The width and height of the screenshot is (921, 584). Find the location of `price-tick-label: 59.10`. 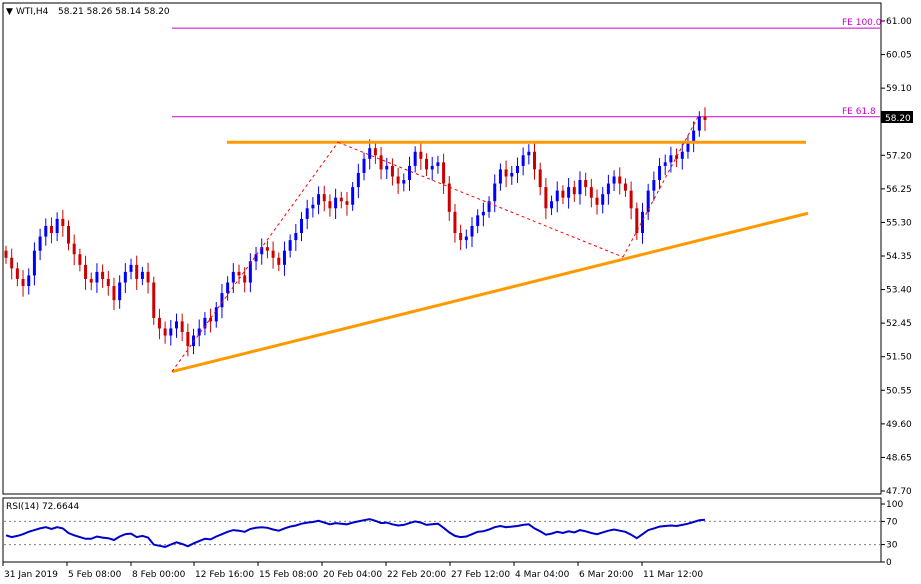

price-tick-label: 59.10 is located at coordinates (899, 89).